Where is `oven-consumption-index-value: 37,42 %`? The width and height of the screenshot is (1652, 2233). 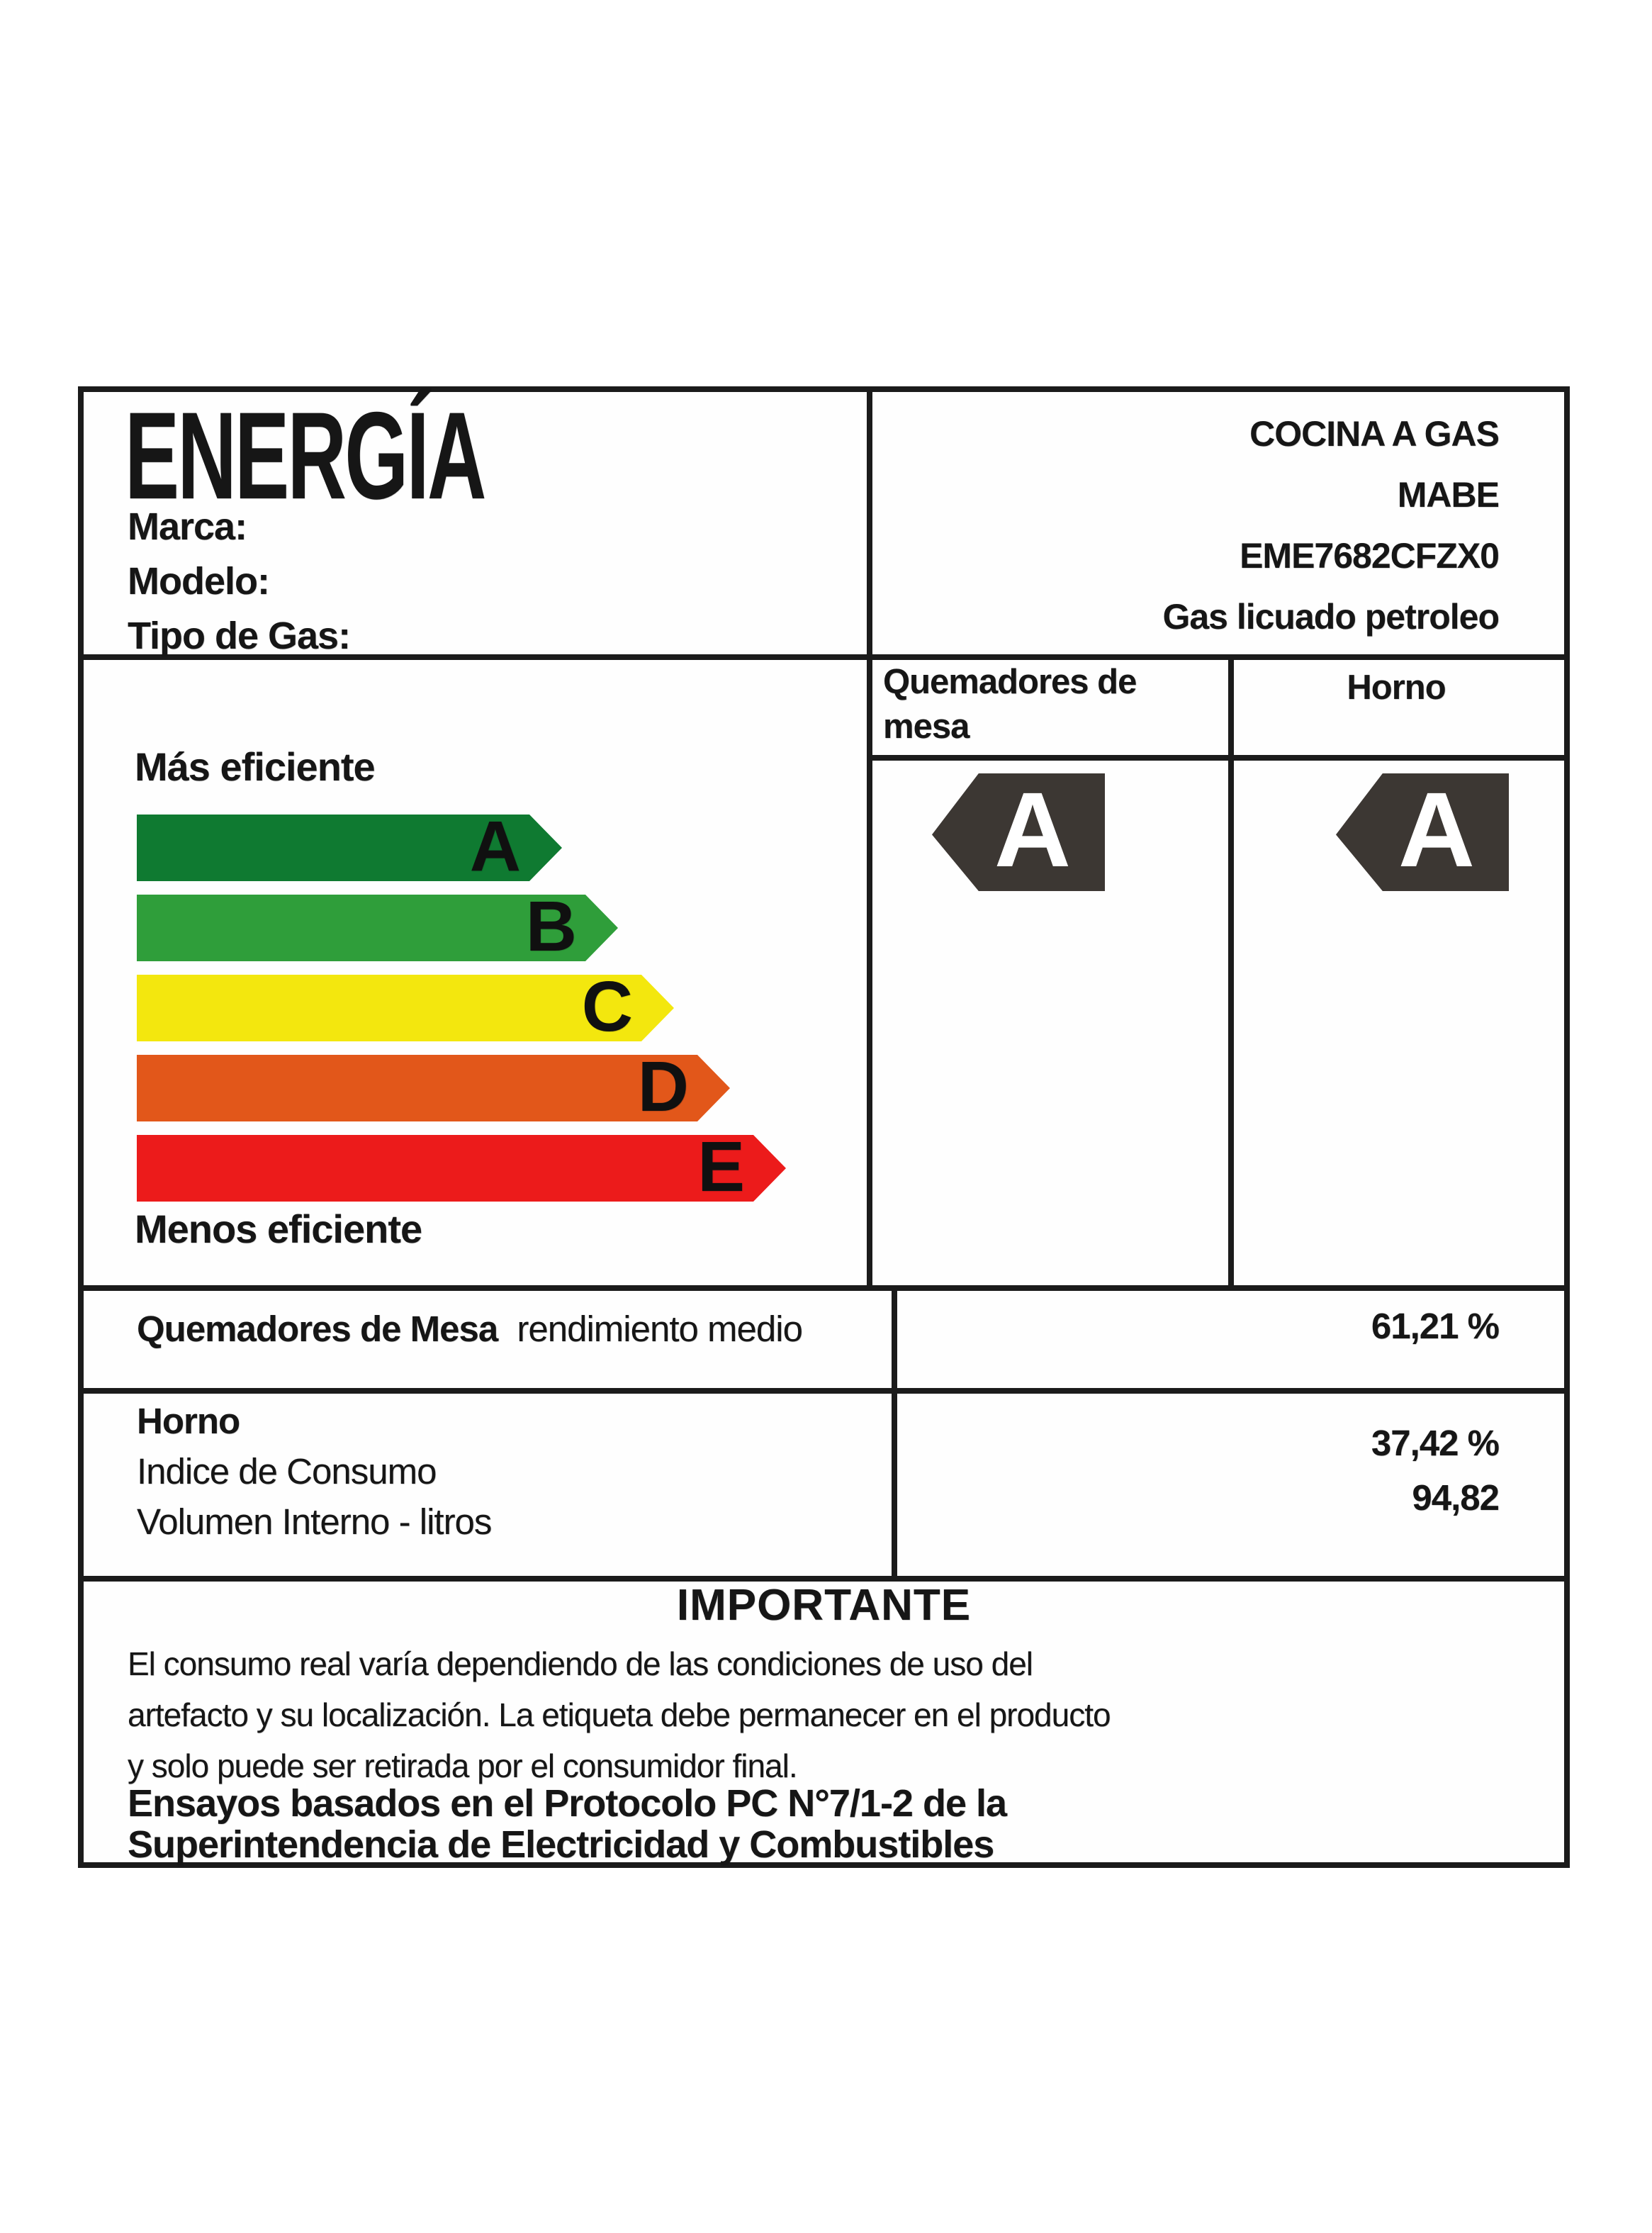 oven-consumption-index-value: 37,42 % is located at coordinates (1435, 1443).